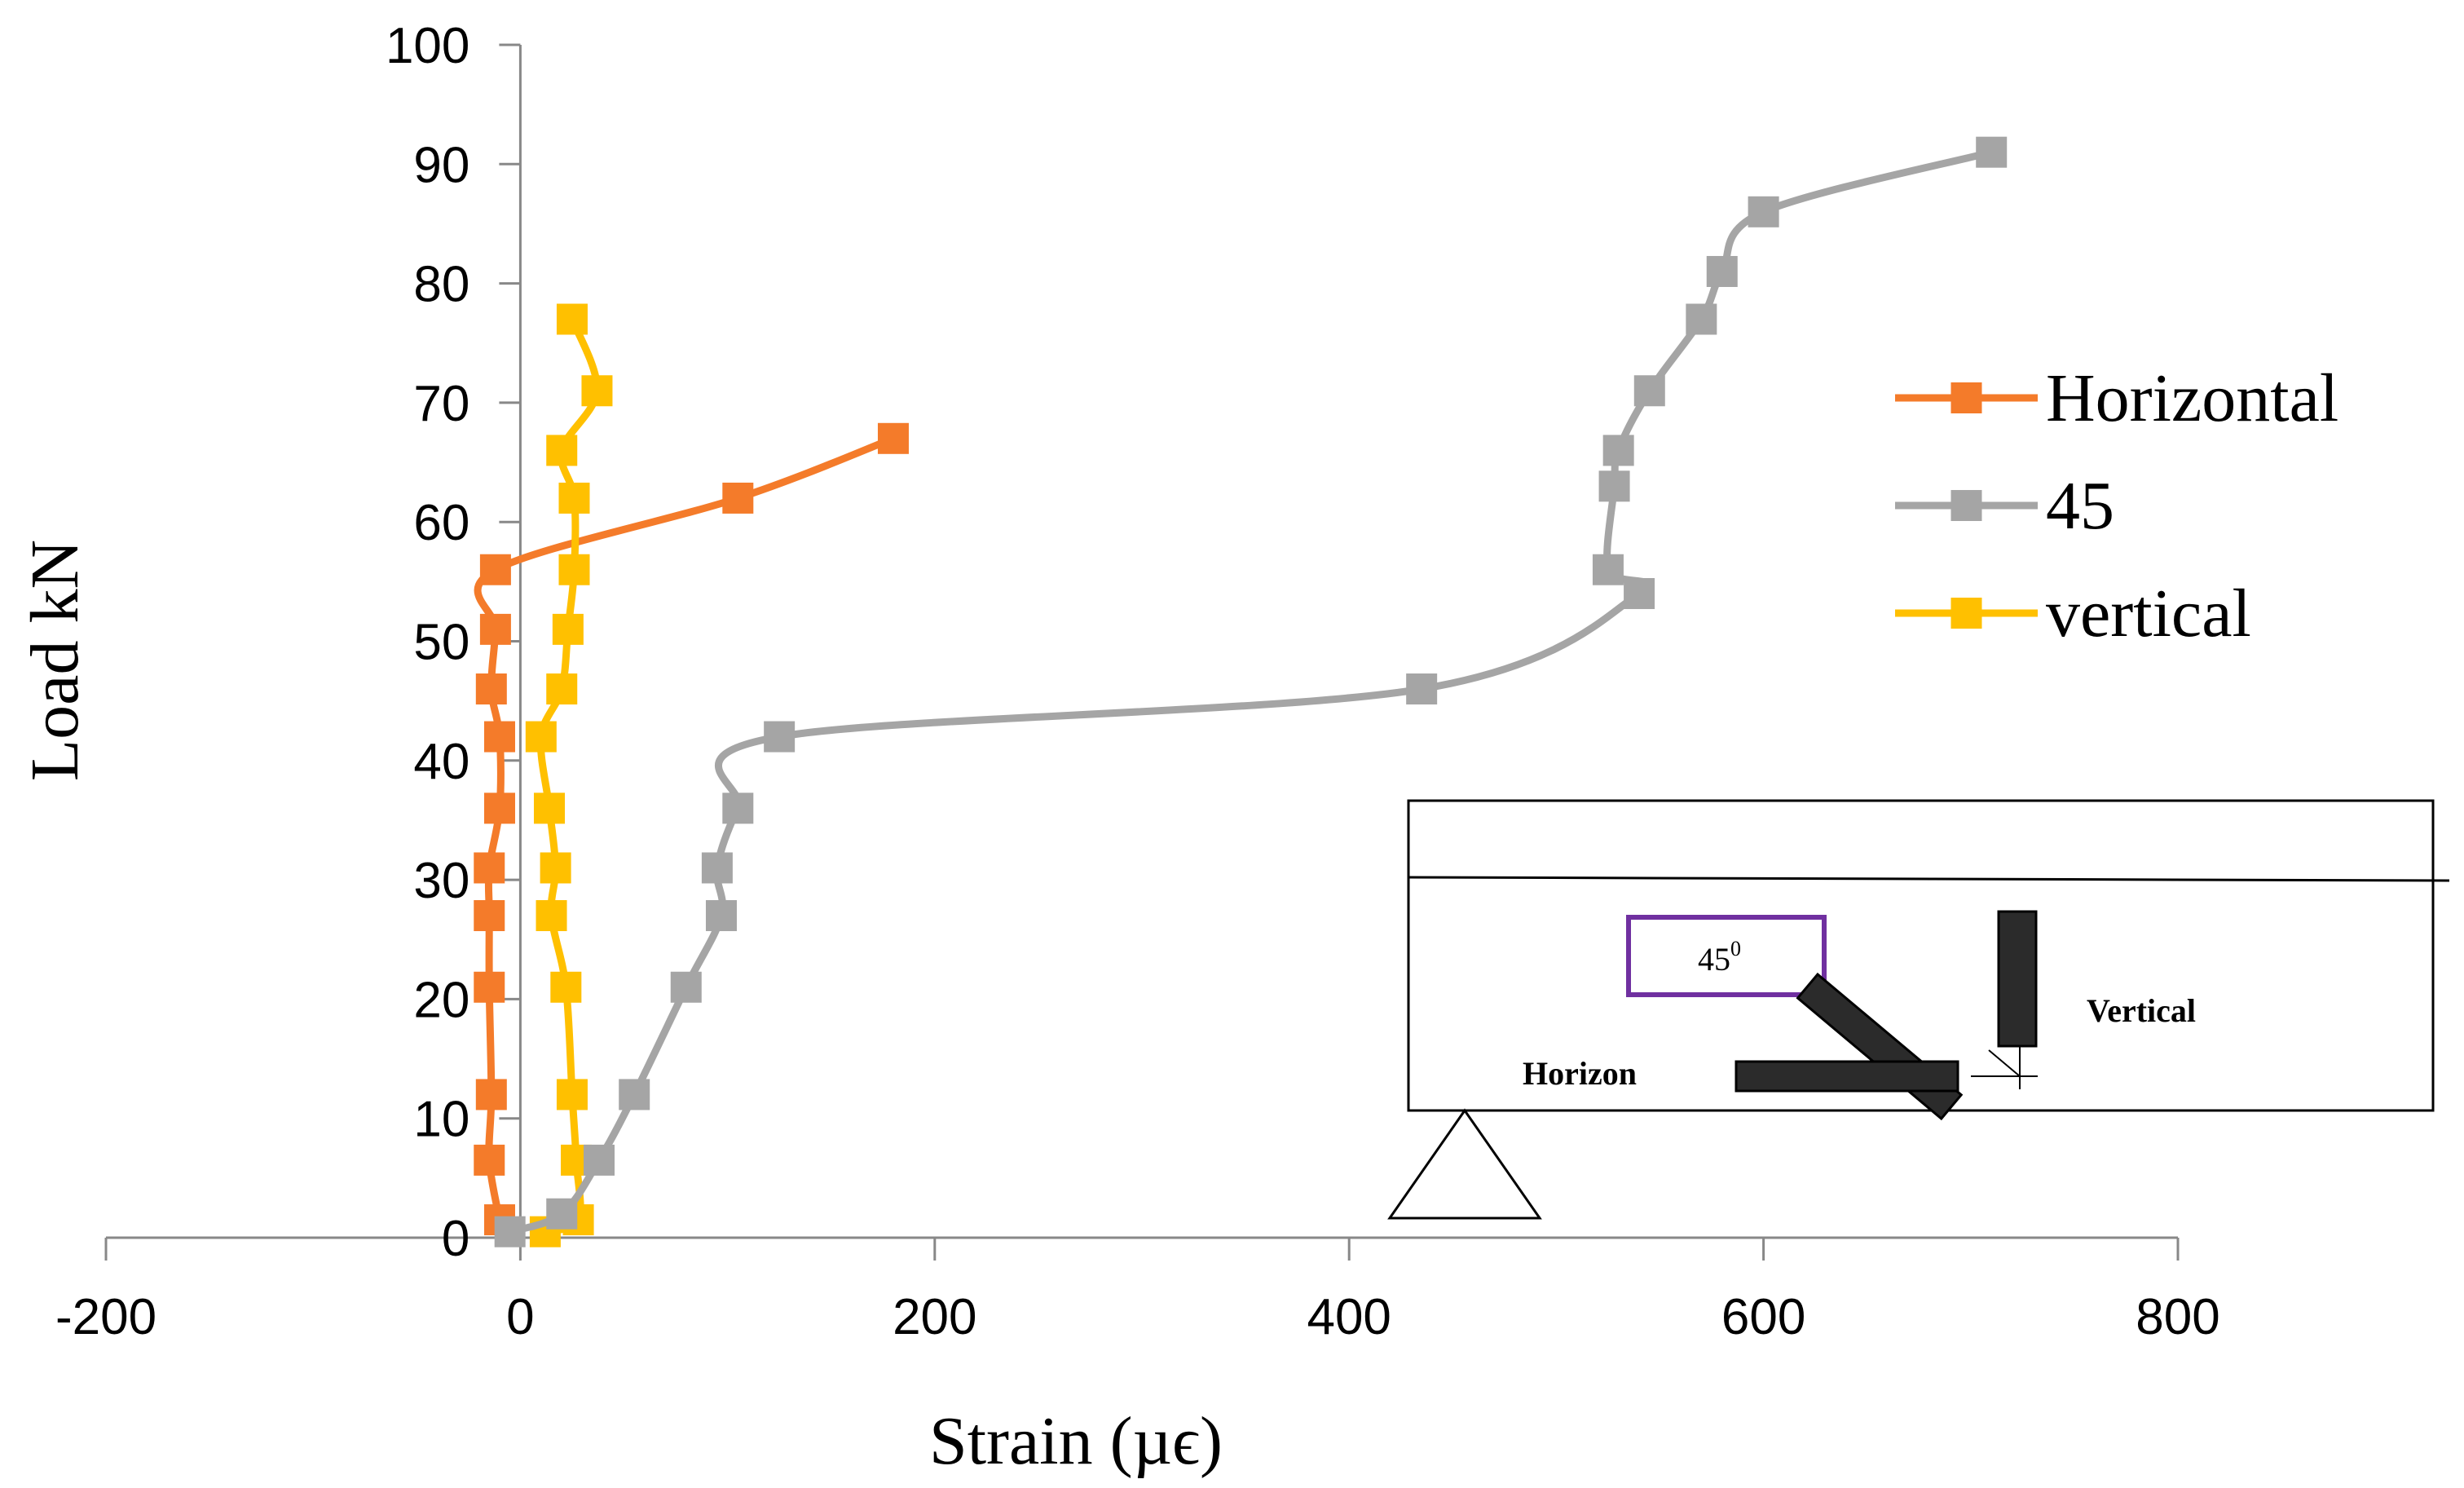  Describe the element at coordinates (1714, 959) in the screenshot. I see `angle-value: 45` at that location.